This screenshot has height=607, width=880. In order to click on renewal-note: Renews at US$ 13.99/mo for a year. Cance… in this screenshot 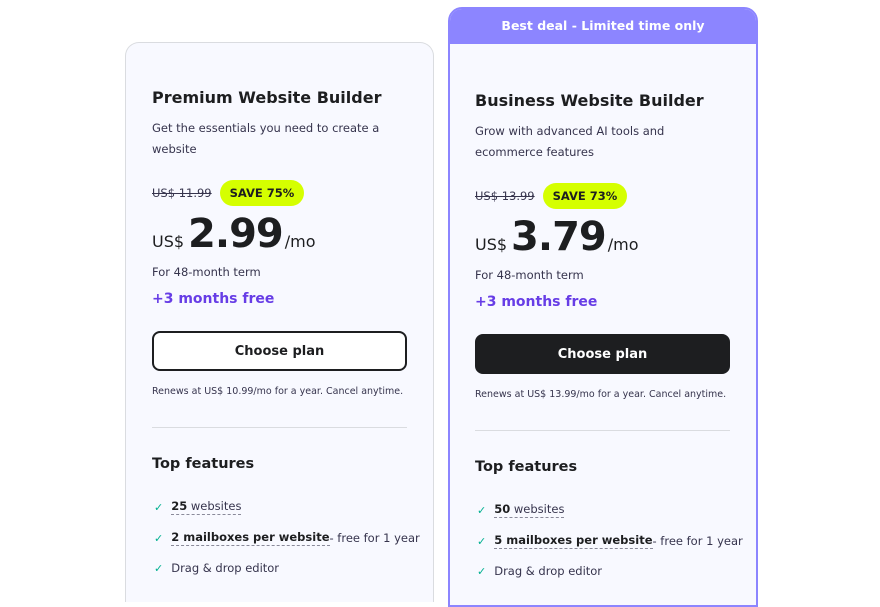, I will do `click(601, 394)`.